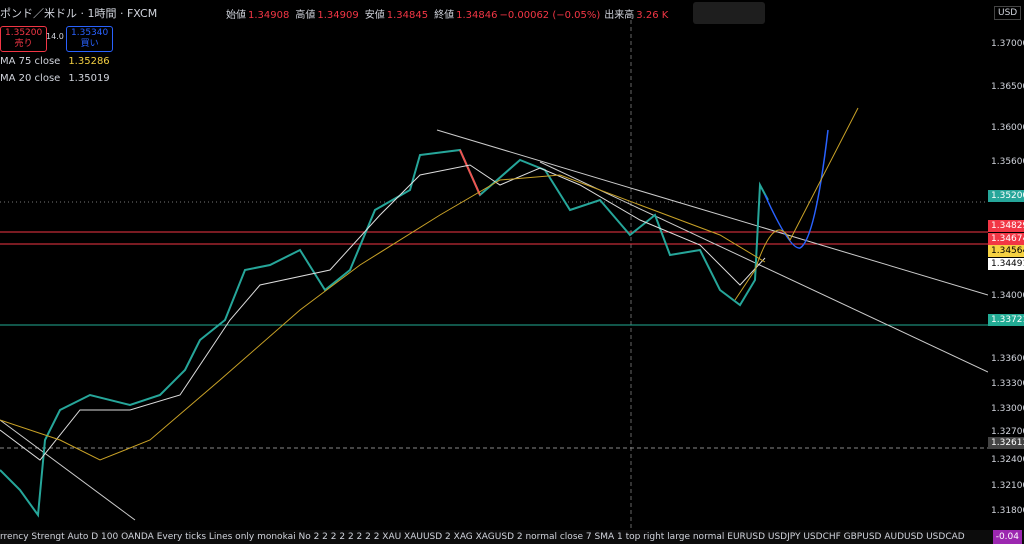 The image size is (1024, 544). I want to click on currency-button: USD, so click(1008, 13).